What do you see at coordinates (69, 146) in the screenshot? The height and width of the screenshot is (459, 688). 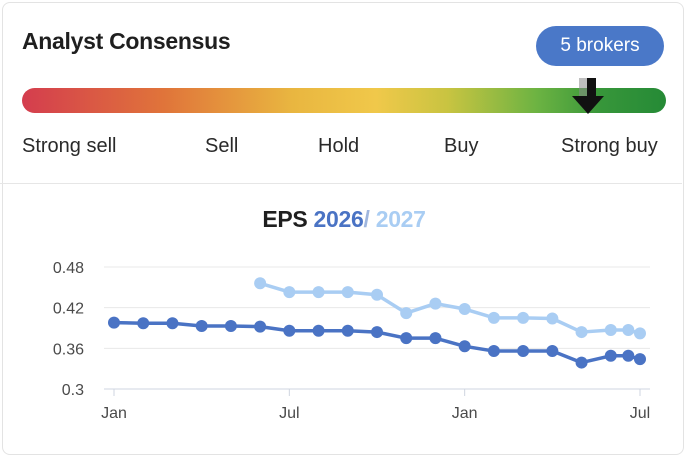 I see `scale-label-strong-sell: Strong sell` at bounding box center [69, 146].